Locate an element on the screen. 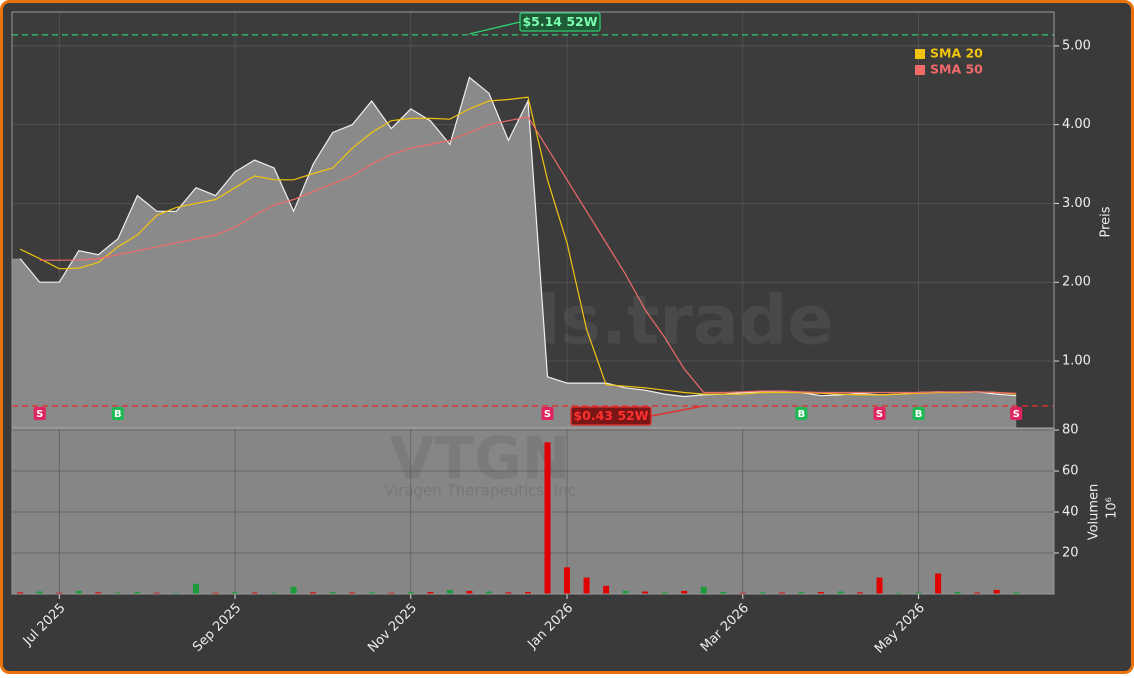 This screenshot has height=678, width=1134. y-axis-label: Volumen is located at coordinates (1094, 512).